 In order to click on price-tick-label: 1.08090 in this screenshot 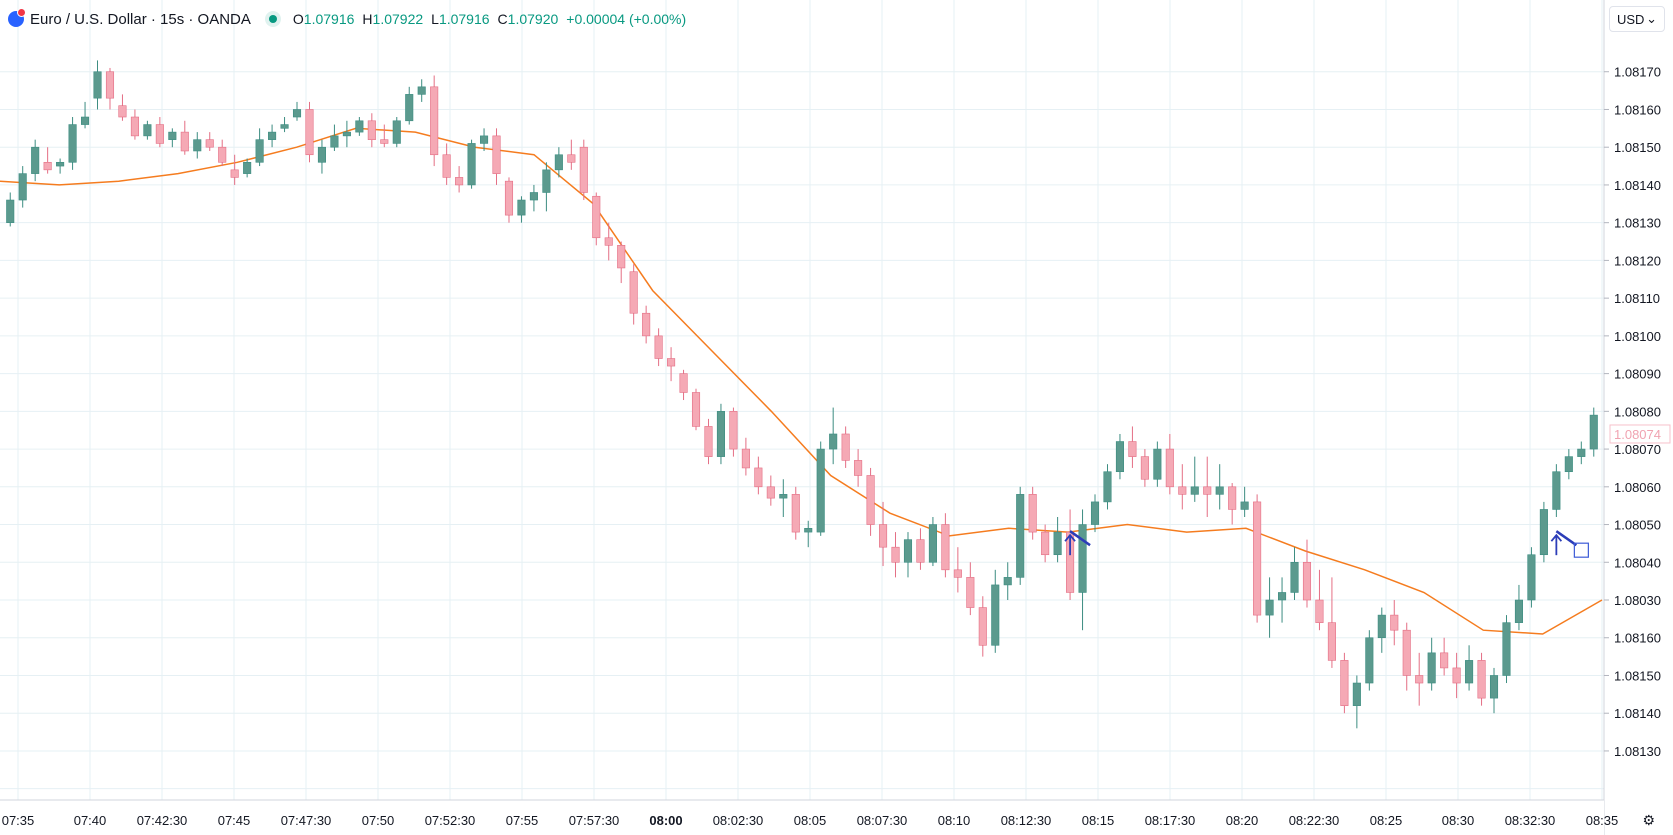, I will do `click(1637, 374)`.